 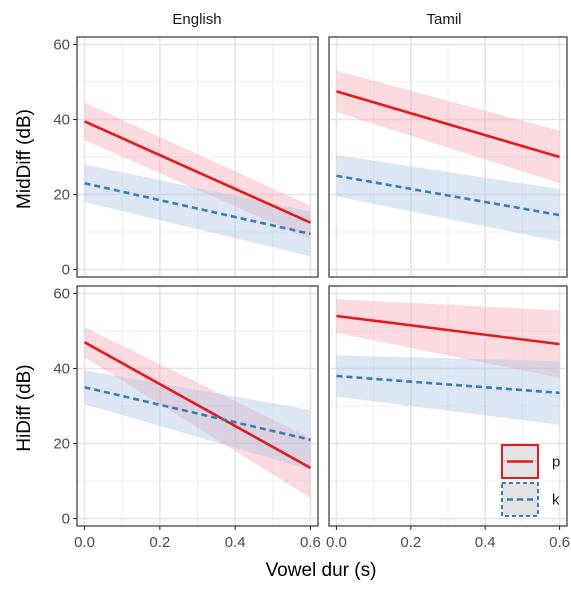 I want to click on strip-label-english: English, so click(x=196, y=19).